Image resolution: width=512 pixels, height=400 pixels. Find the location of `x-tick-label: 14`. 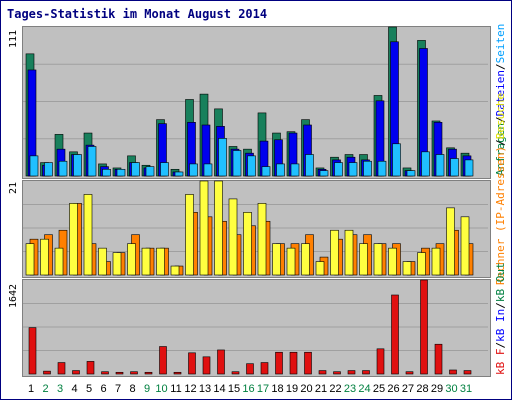

x-tick-label: 14 is located at coordinates (219, 389).